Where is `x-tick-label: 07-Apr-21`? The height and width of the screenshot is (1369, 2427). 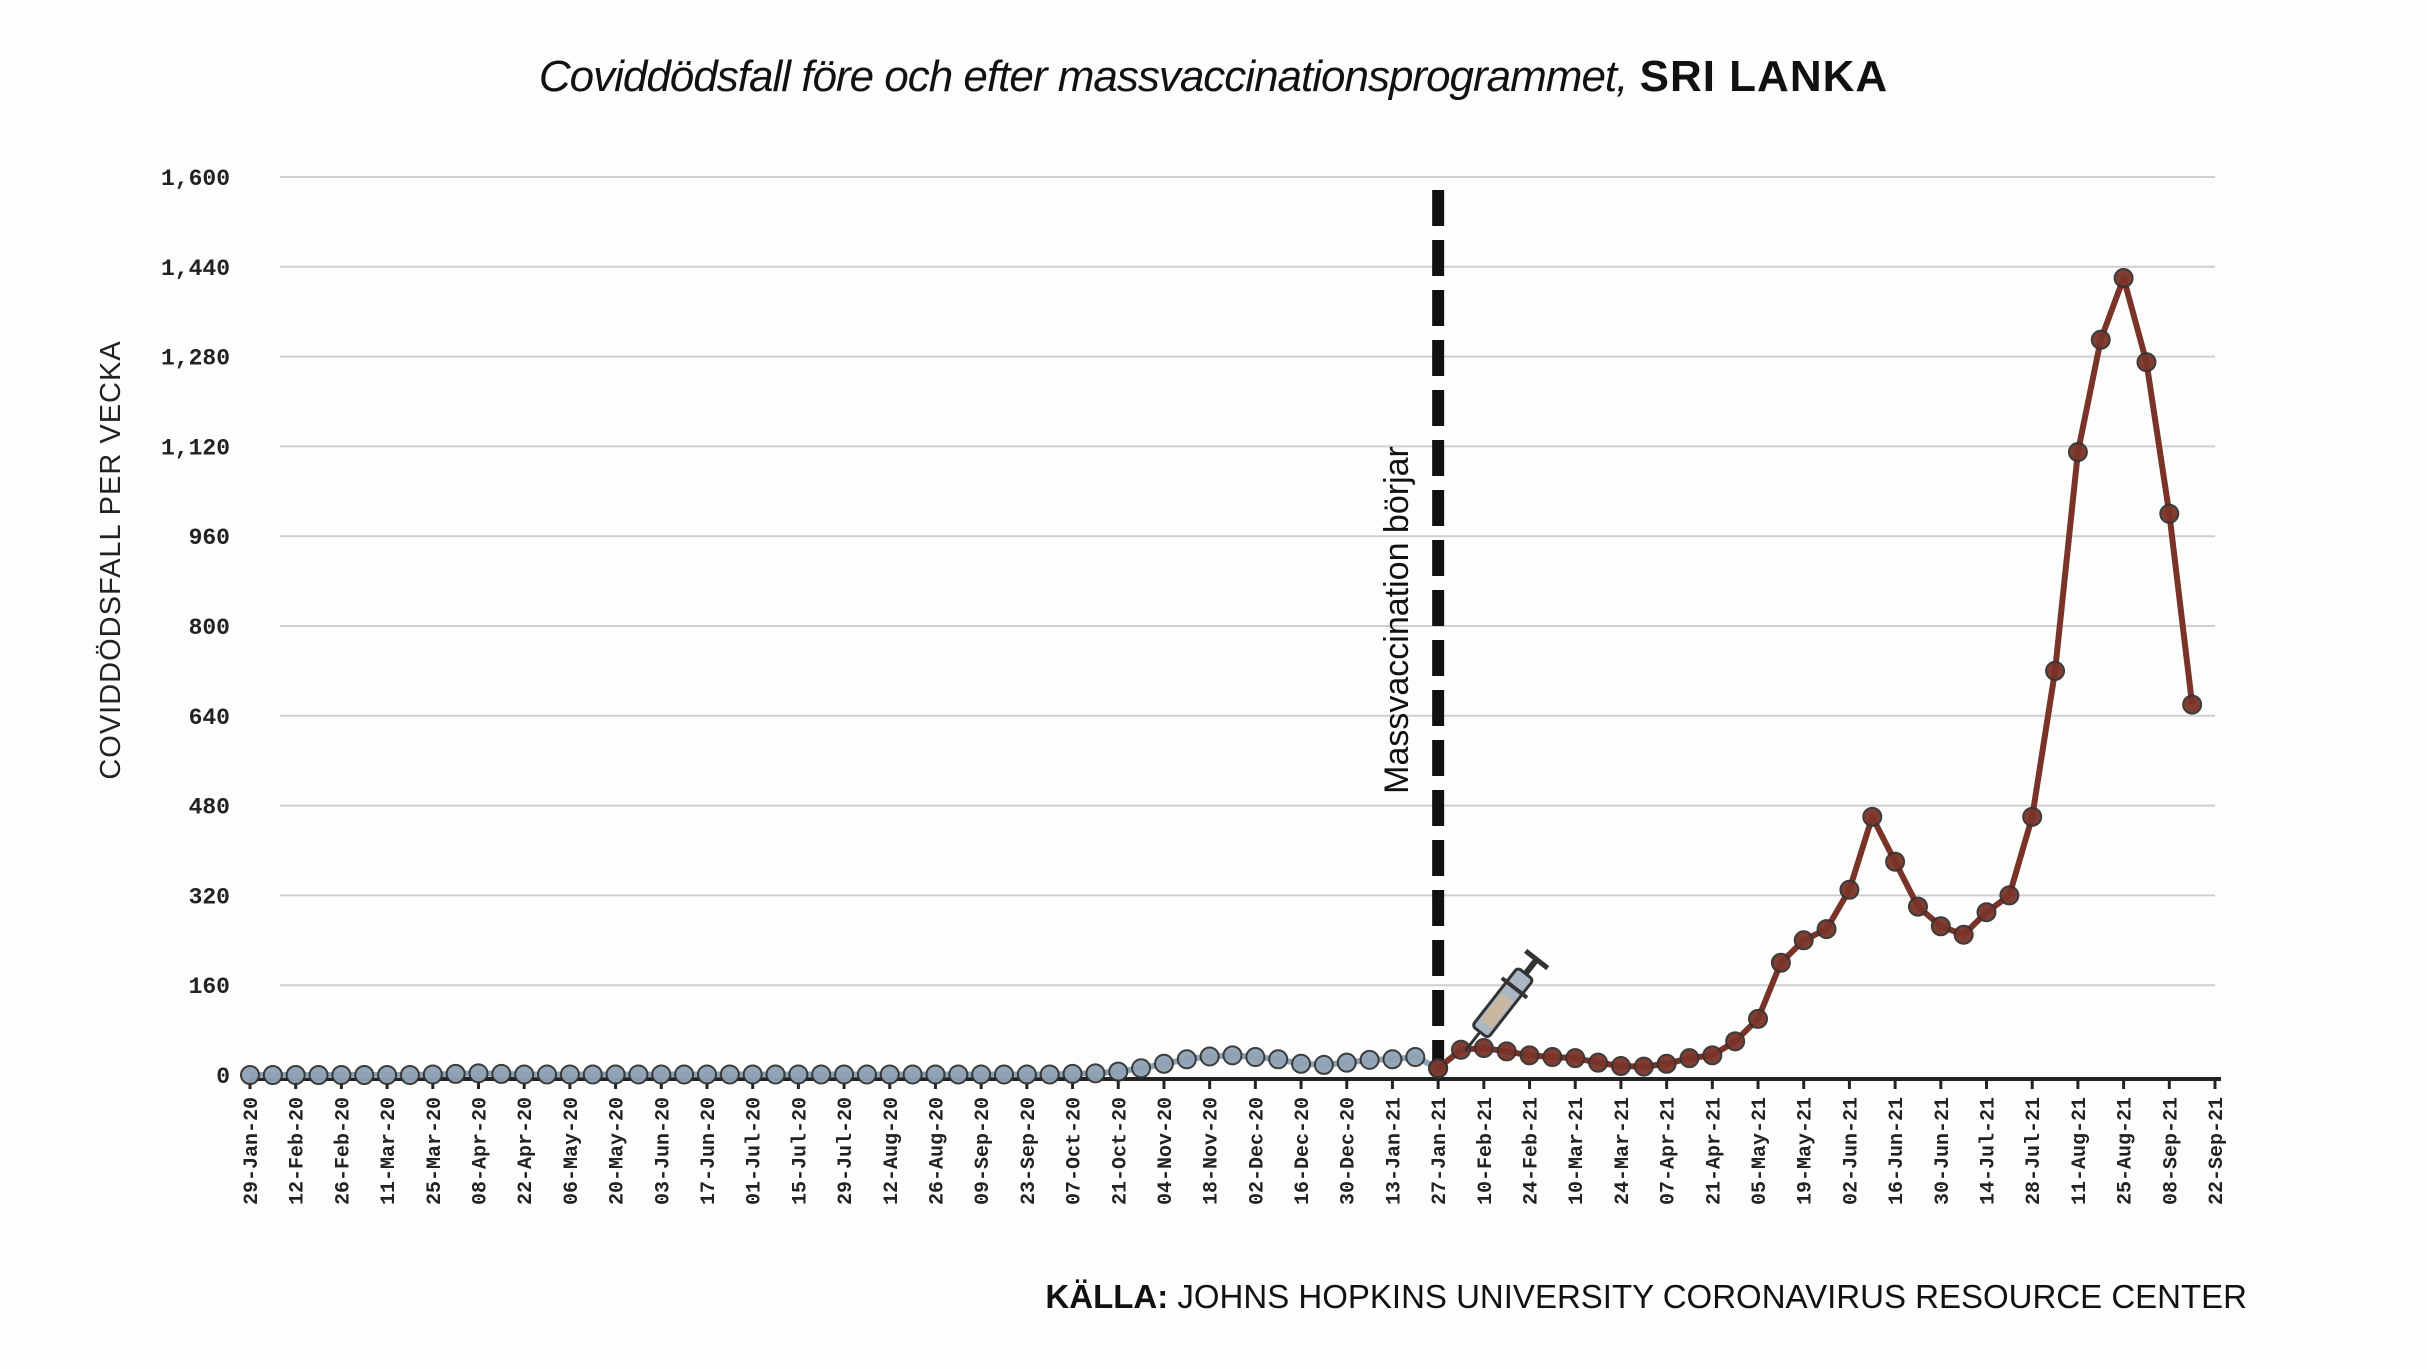
x-tick-label: 07-Apr-21 is located at coordinates (1669, 1151).